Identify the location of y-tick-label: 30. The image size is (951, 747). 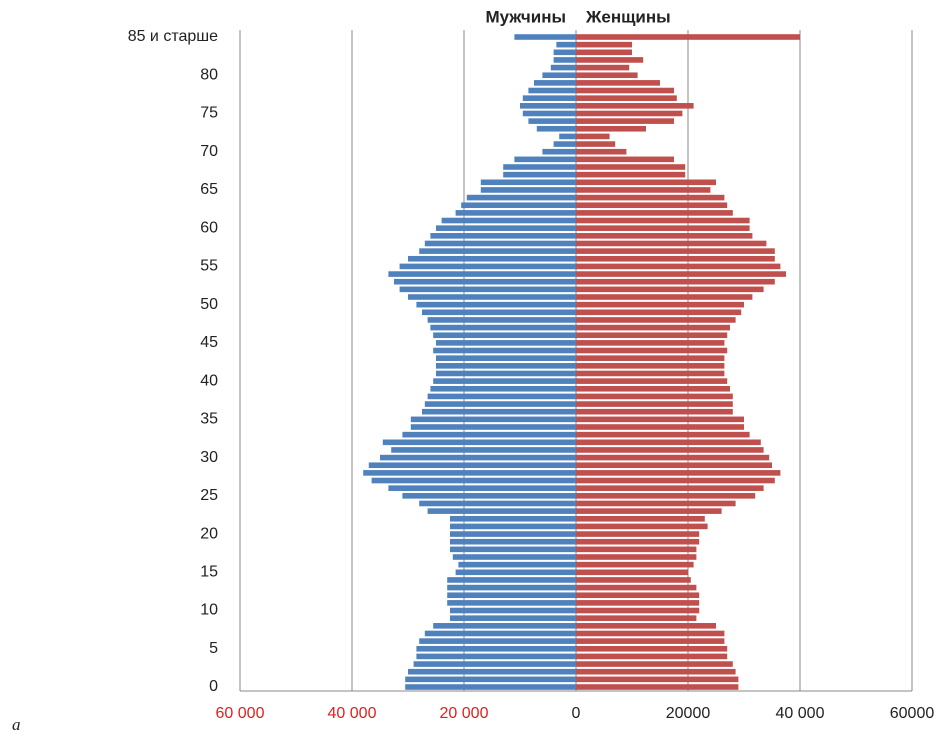
(209, 457).